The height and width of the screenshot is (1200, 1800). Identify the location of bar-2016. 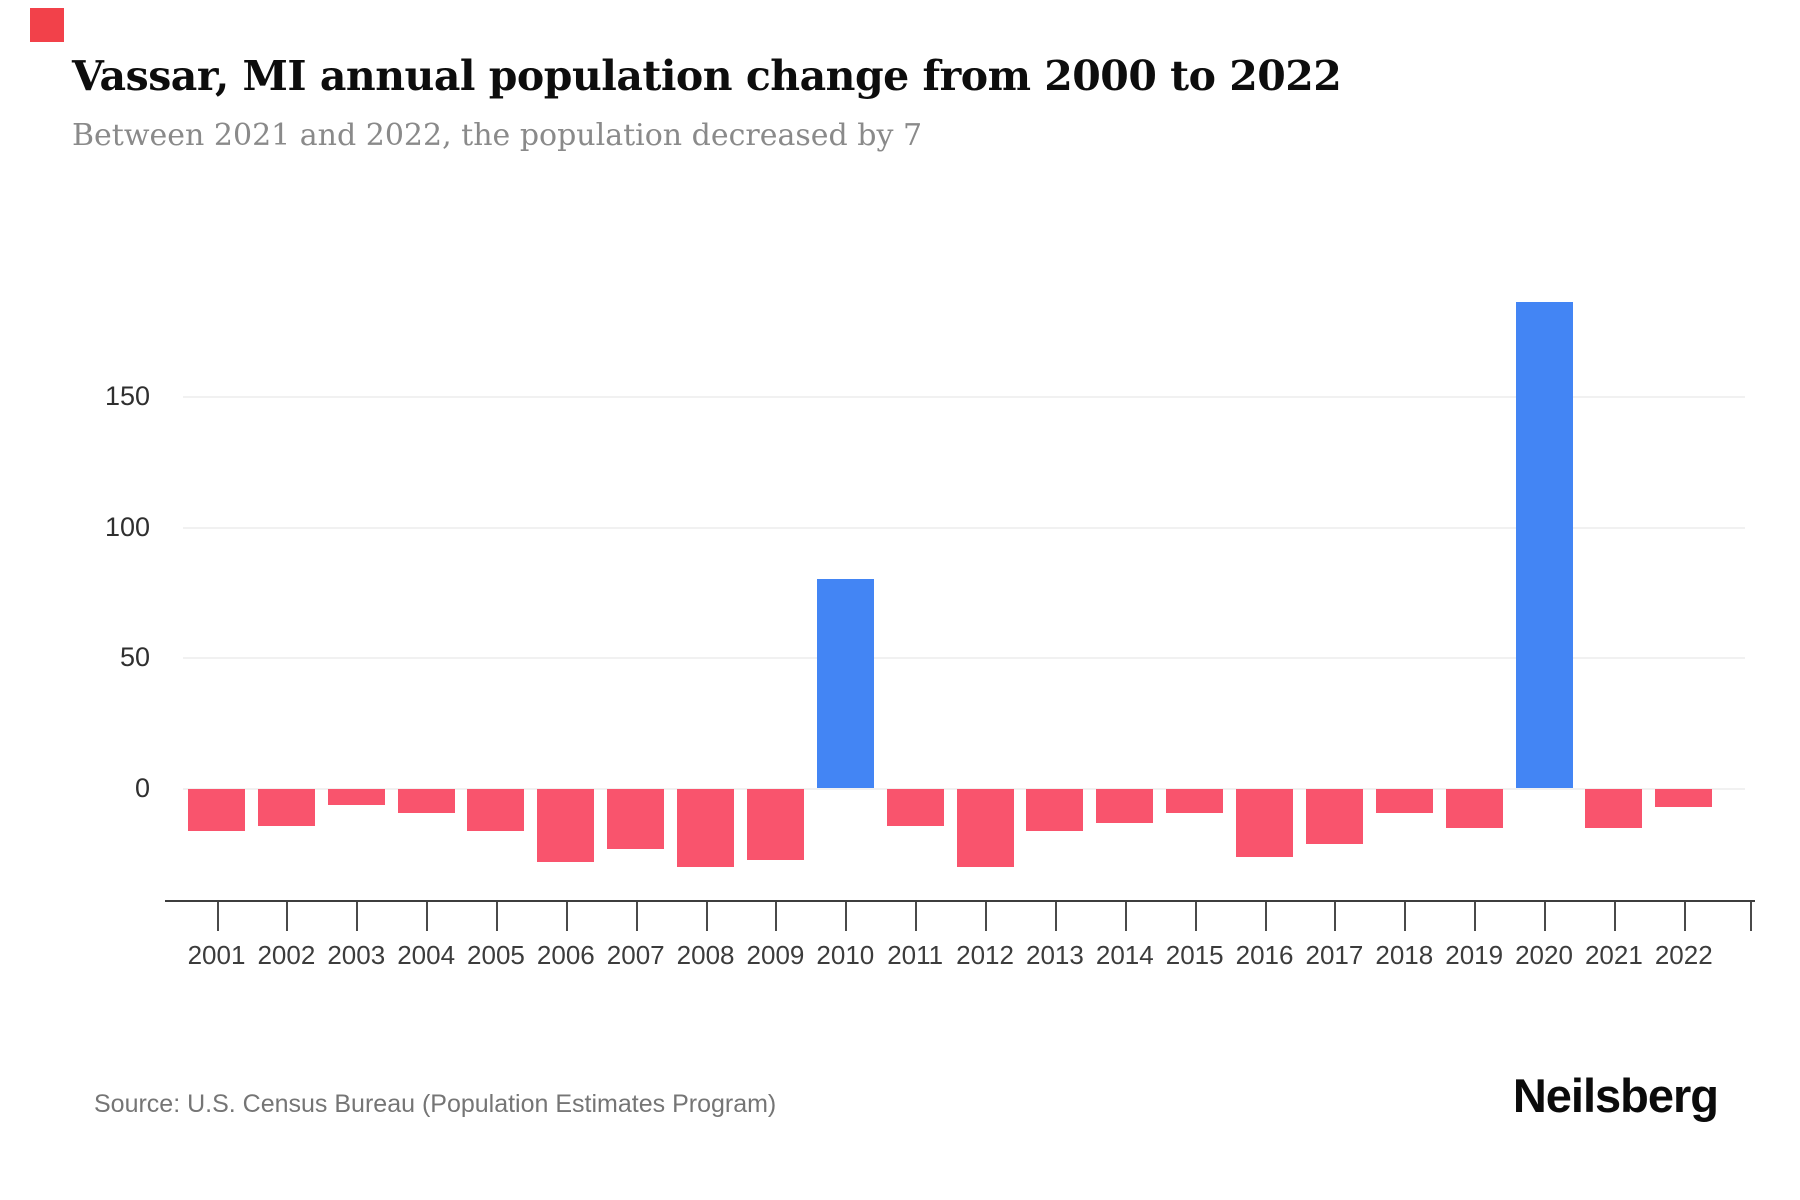
(1265, 823).